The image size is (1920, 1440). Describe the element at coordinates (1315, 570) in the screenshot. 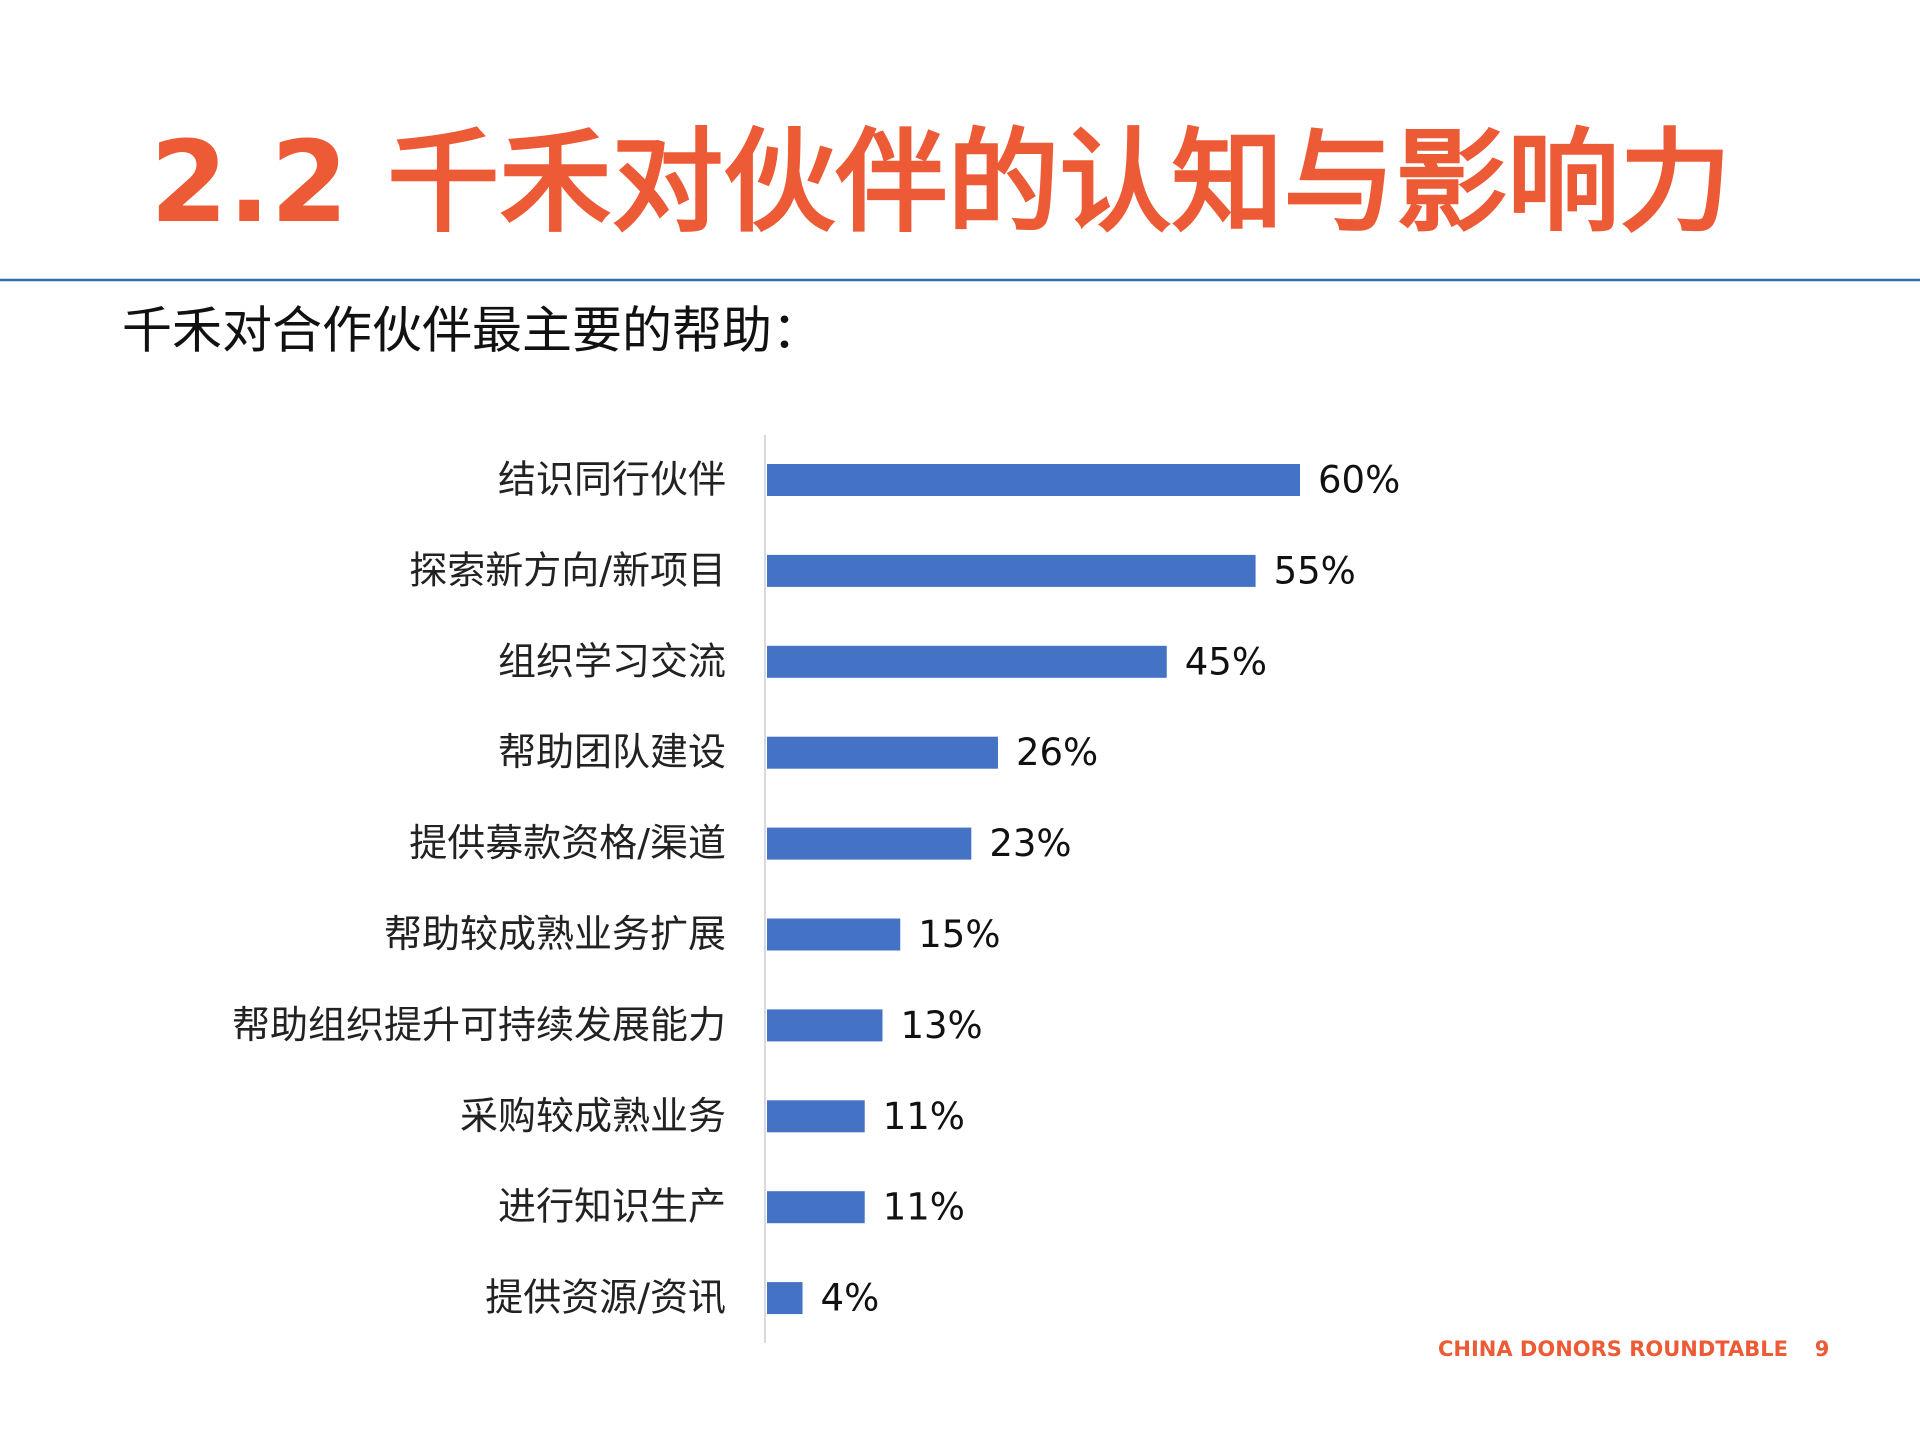

I see `value-label: 55%` at that location.